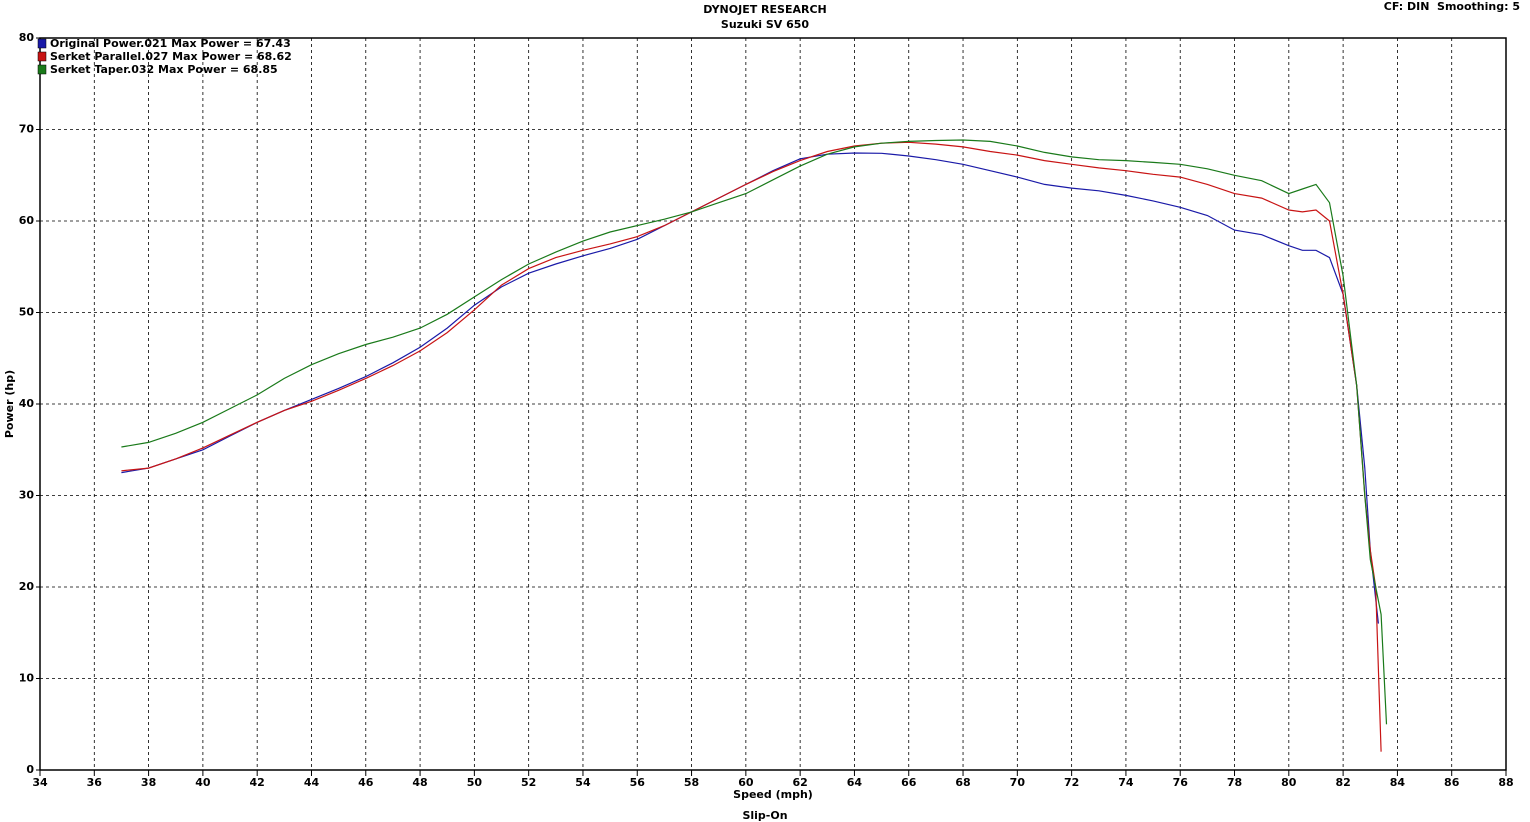 This screenshot has width=1530, height=822. Describe the element at coordinates (855, 782) in the screenshot. I see `x-tick-label: 64` at that location.